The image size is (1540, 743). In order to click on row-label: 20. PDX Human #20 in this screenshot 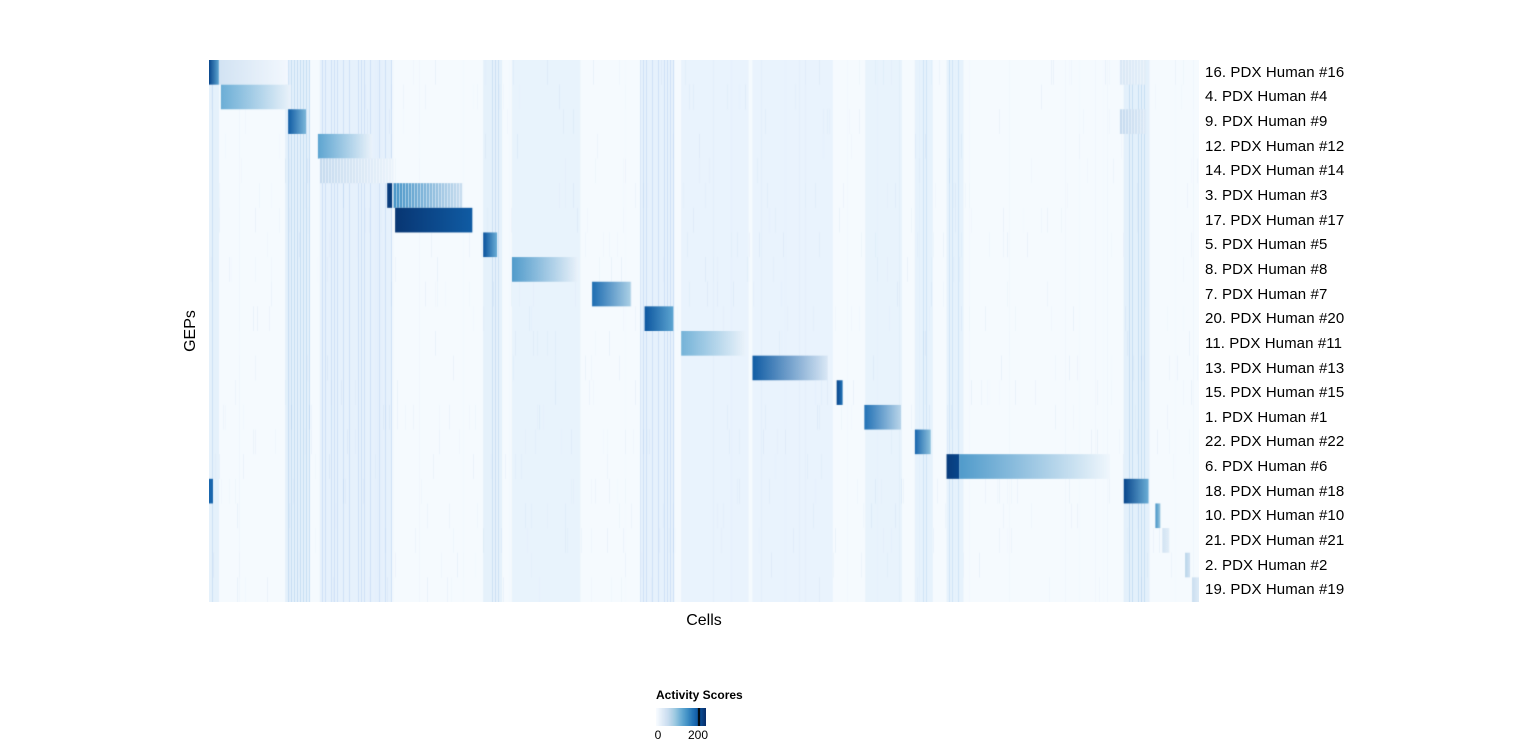, I will do `click(1275, 319)`.